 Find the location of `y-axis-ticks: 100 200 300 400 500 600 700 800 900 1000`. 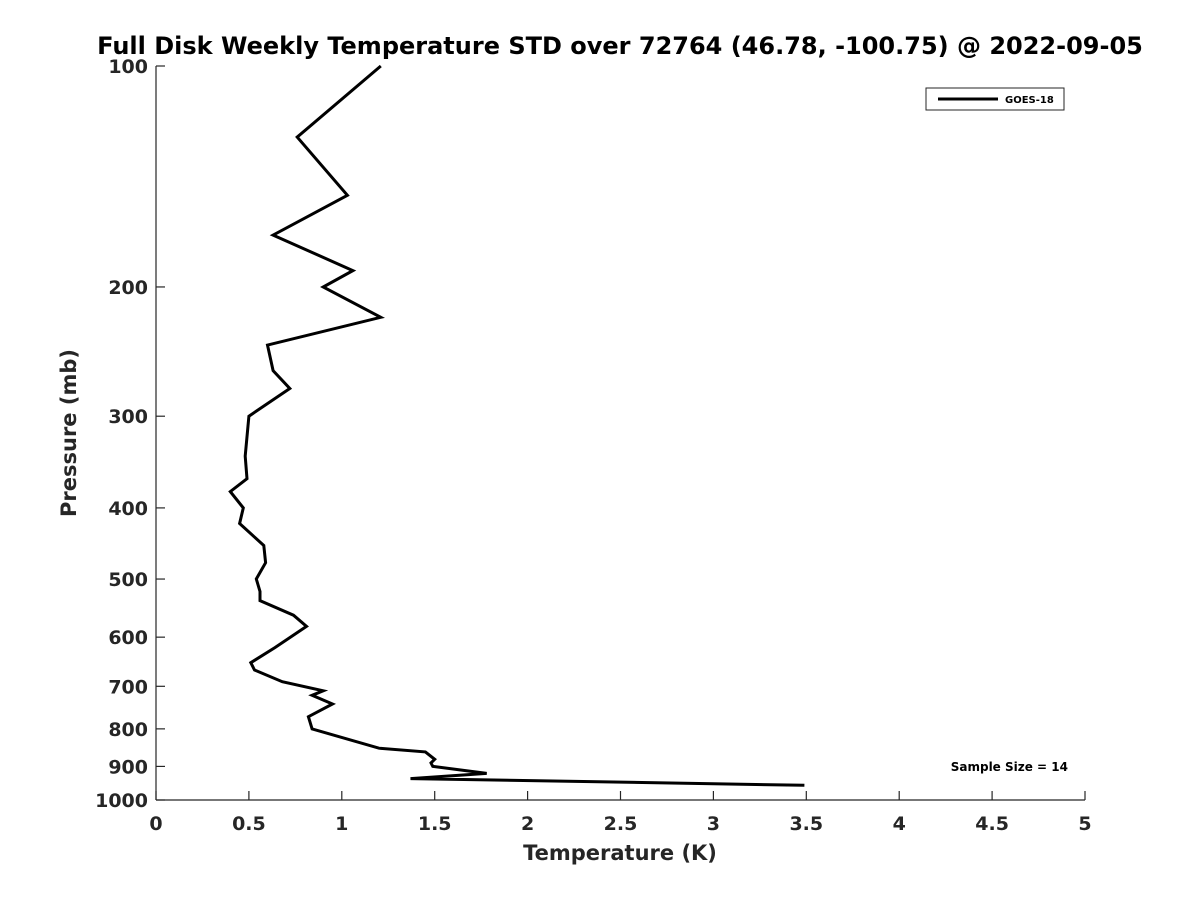

y-axis-ticks: 100 200 300 400 500 600 700 800 900 1000 is located at coordinates (130, 434).